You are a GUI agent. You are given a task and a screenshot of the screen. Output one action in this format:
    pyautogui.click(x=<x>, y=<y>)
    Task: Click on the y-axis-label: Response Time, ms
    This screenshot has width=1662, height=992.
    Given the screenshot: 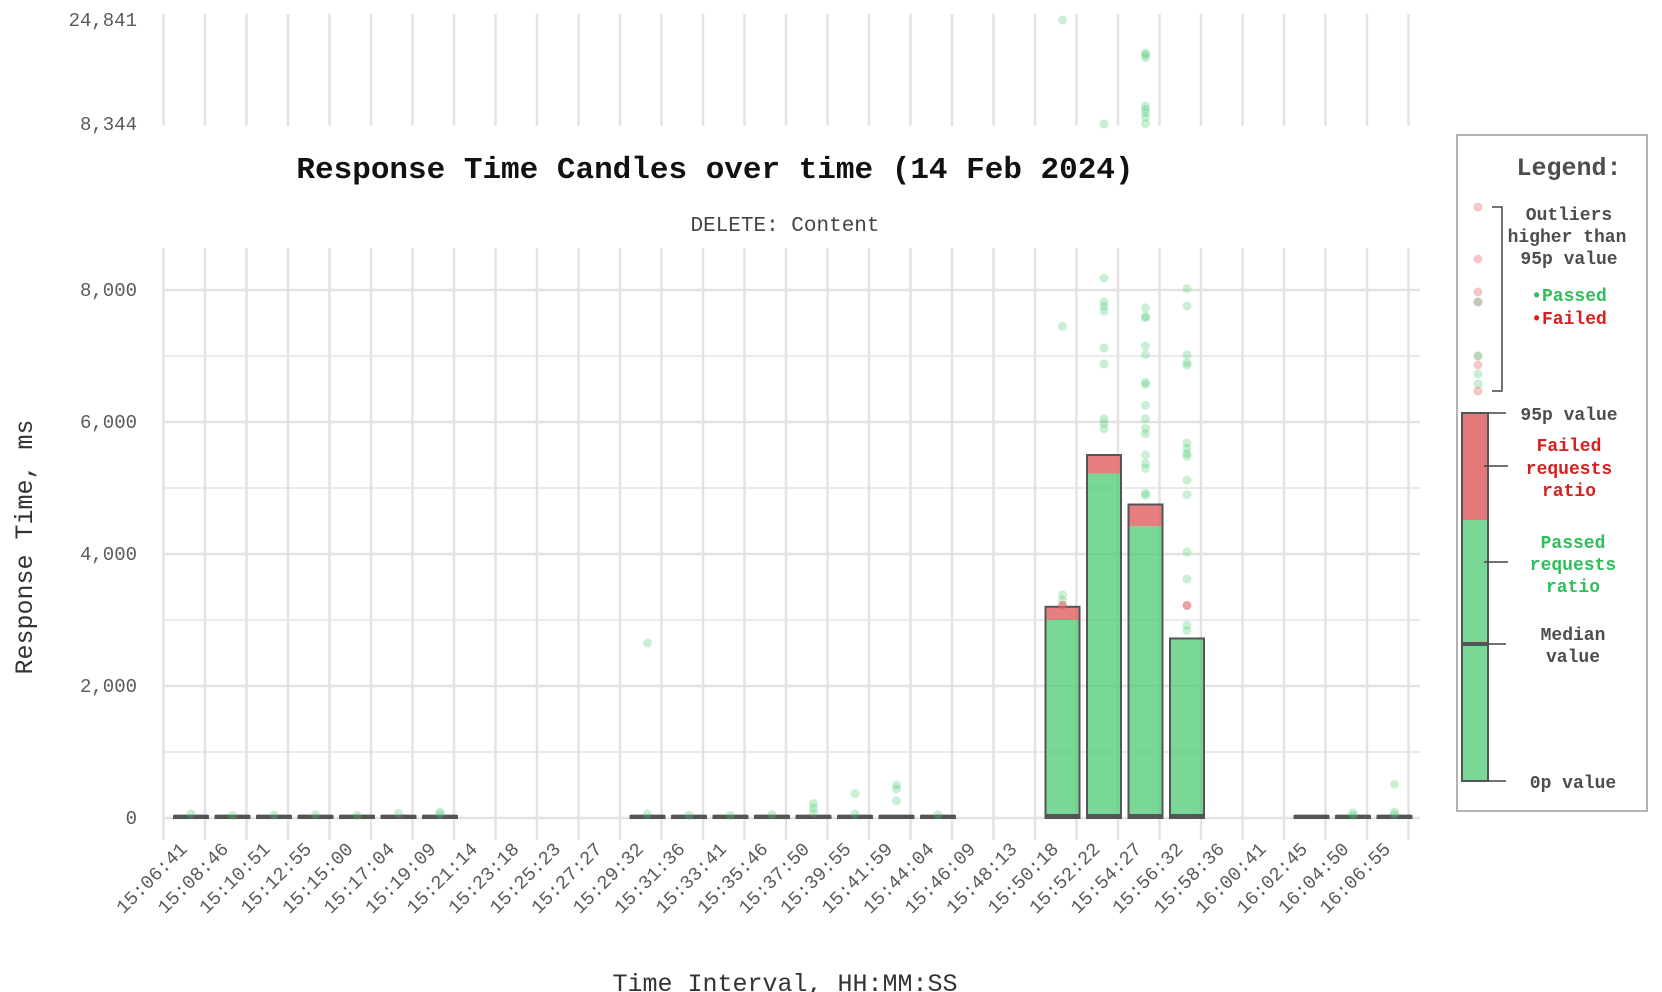 What is the action you would take?
    pyautogui.click(x=25, y=546)
    